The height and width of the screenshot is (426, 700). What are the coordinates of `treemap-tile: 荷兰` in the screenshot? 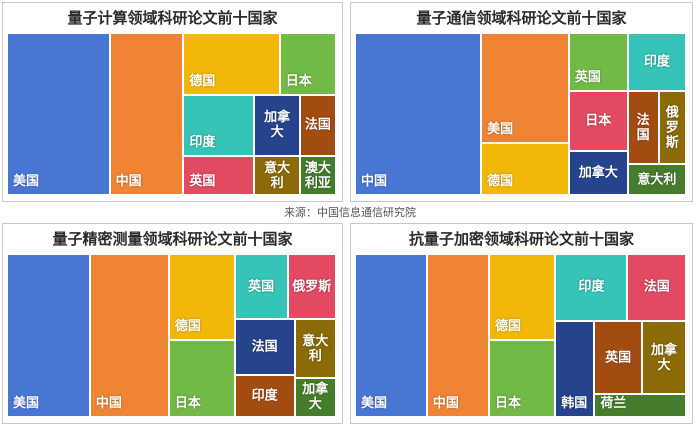 It's located at (641, 406).